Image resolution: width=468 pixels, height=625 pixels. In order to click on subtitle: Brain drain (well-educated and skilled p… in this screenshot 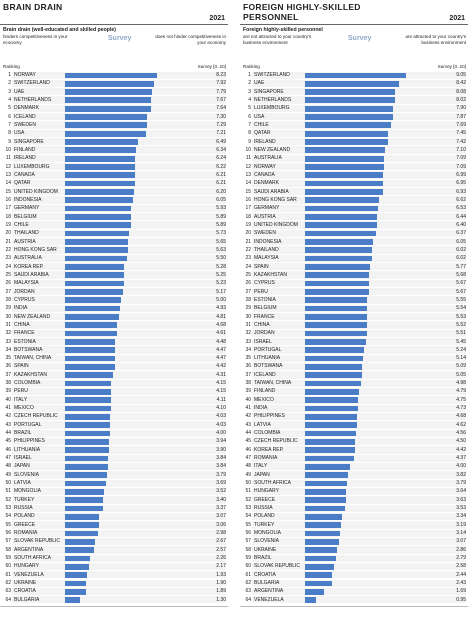, I will do `click(59, 30)`.